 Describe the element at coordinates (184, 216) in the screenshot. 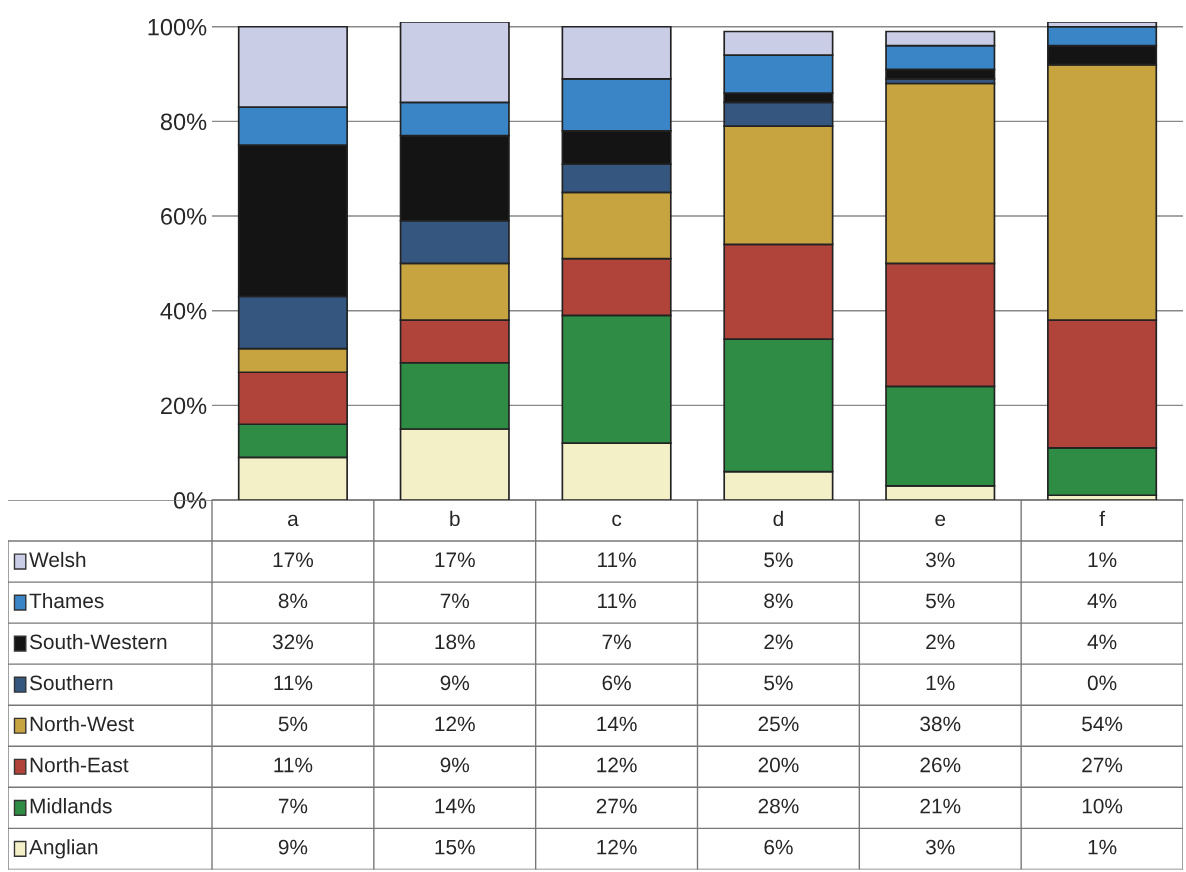

I see `y-tick-label: 60%` at that location.